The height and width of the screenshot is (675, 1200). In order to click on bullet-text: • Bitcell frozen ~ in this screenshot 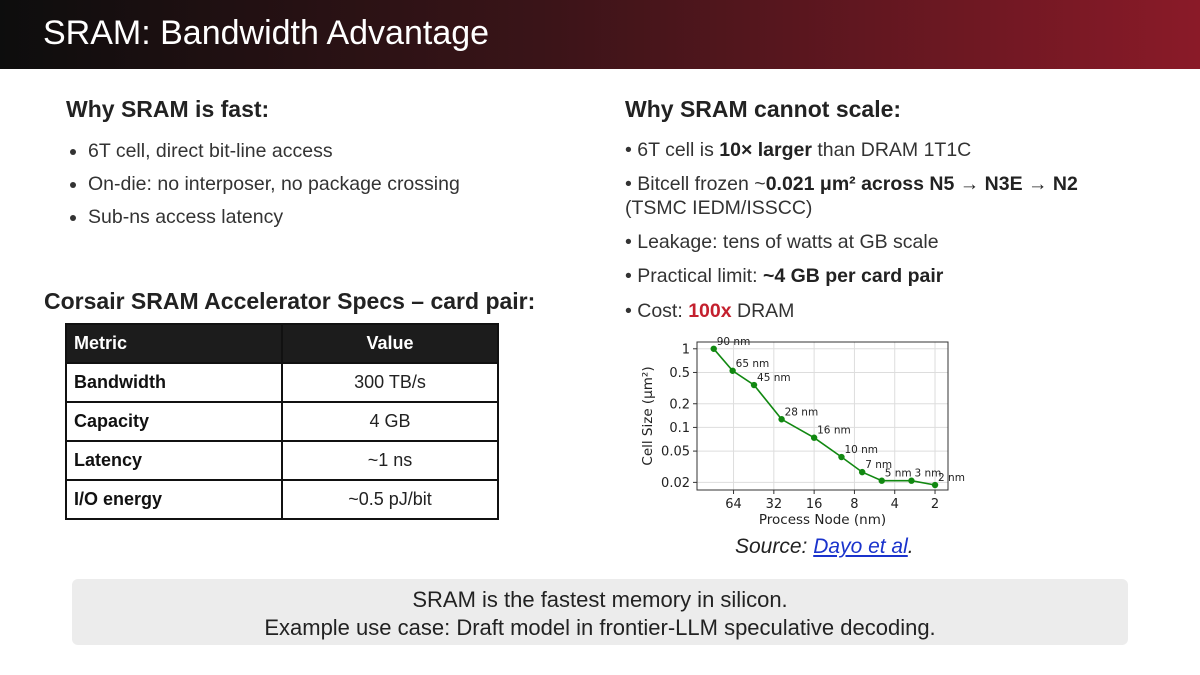, I will do `click(695, 184)`.